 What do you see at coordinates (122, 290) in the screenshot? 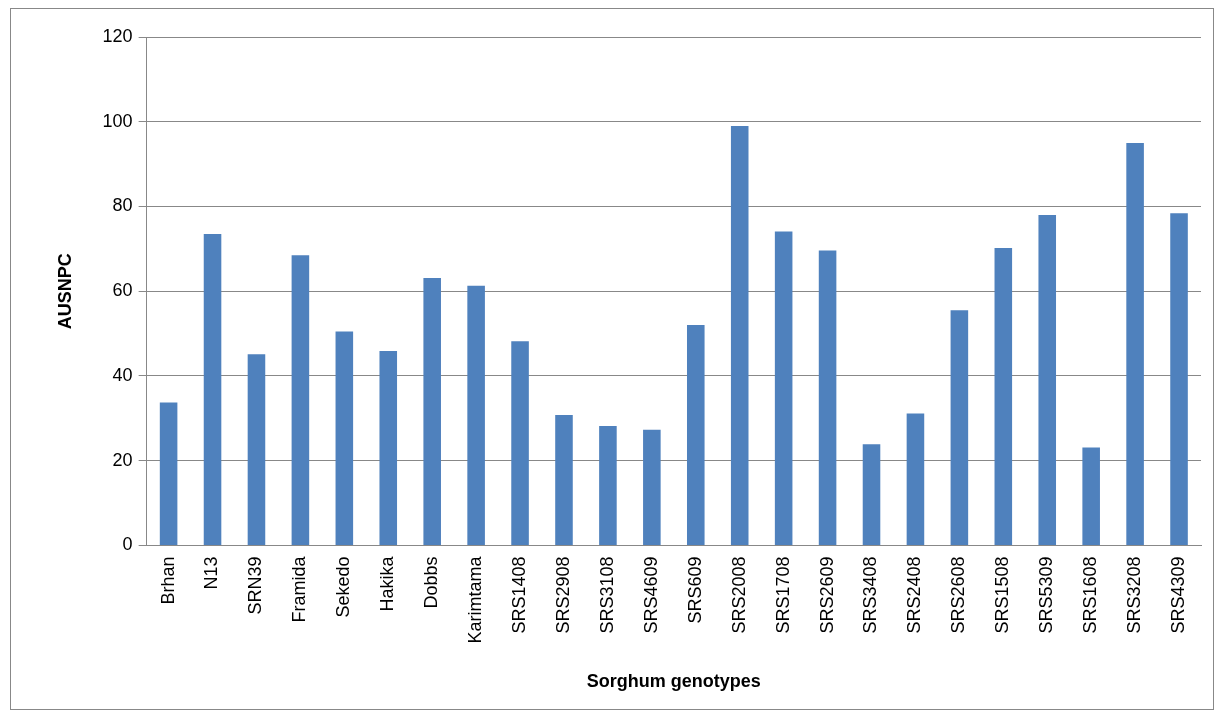
I see `y-tick-label: 60` at bounding box center [122, 290].